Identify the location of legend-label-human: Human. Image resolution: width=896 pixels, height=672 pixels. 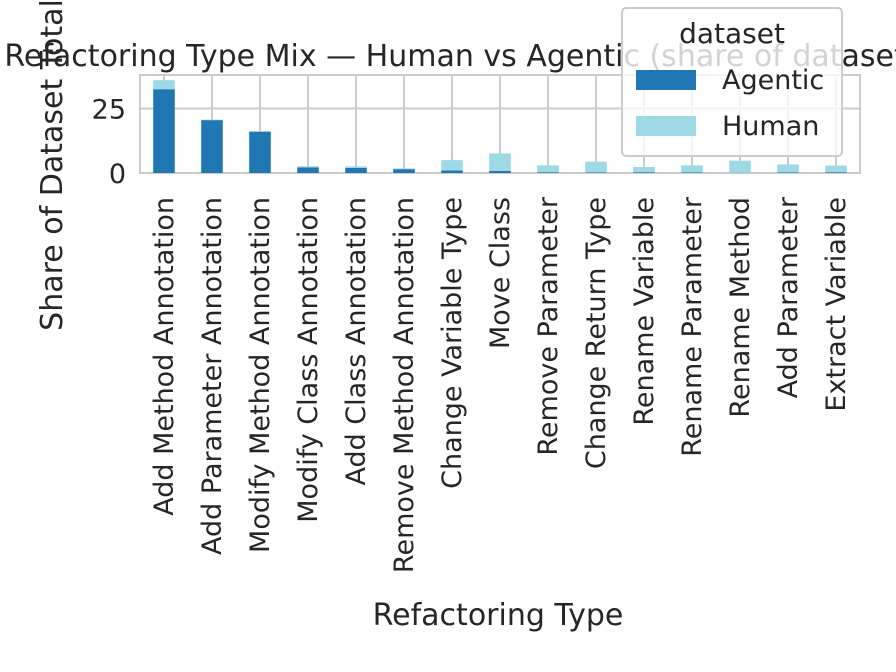
(770, 126).